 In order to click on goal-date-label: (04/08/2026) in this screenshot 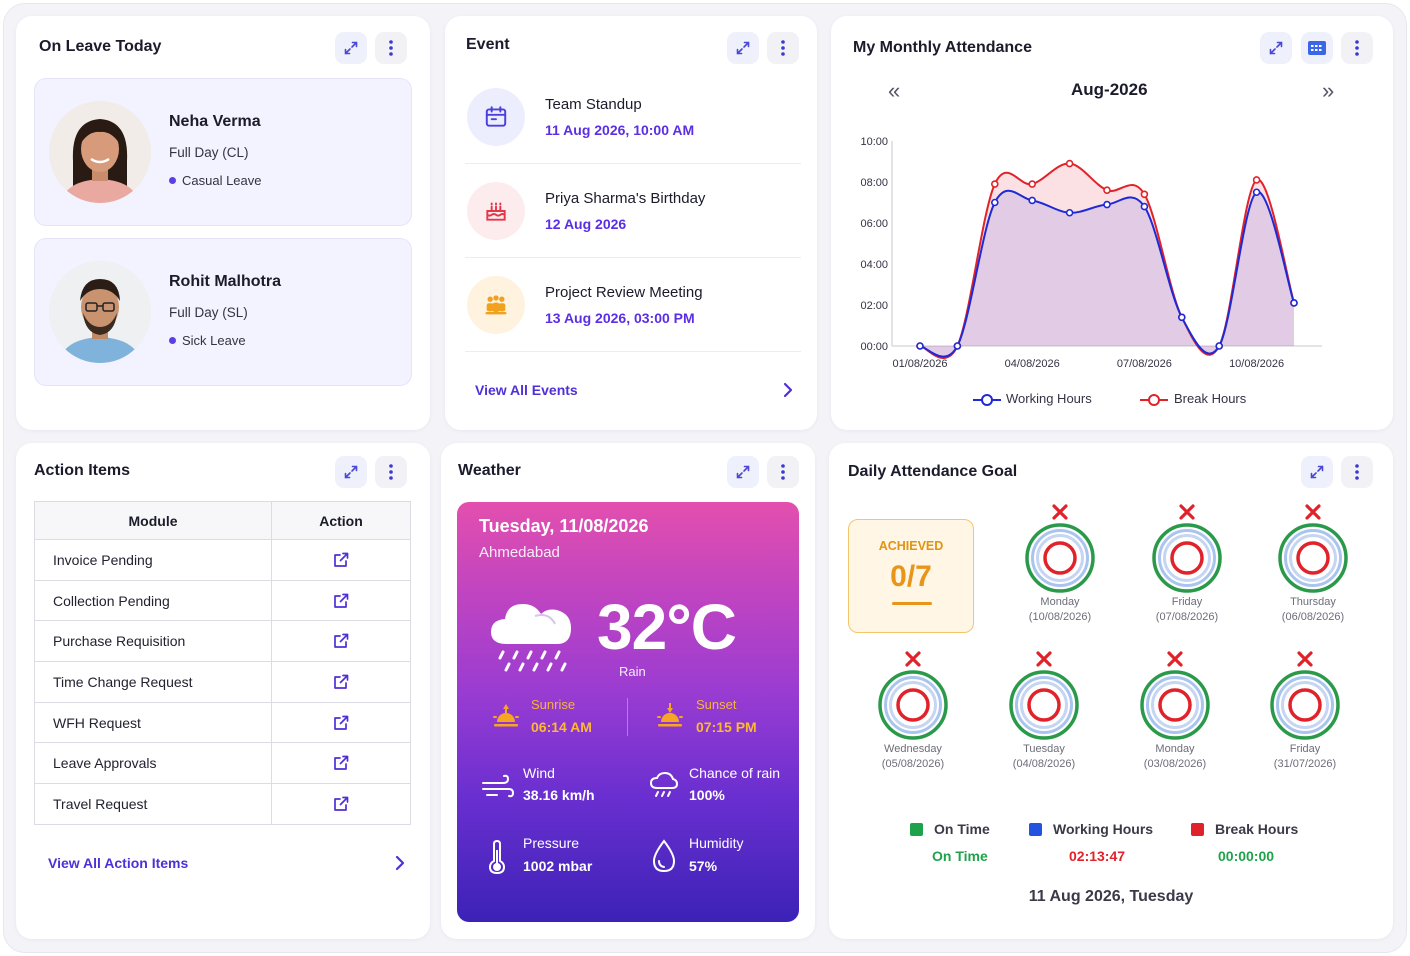, I will do `click(1044, 764)`.